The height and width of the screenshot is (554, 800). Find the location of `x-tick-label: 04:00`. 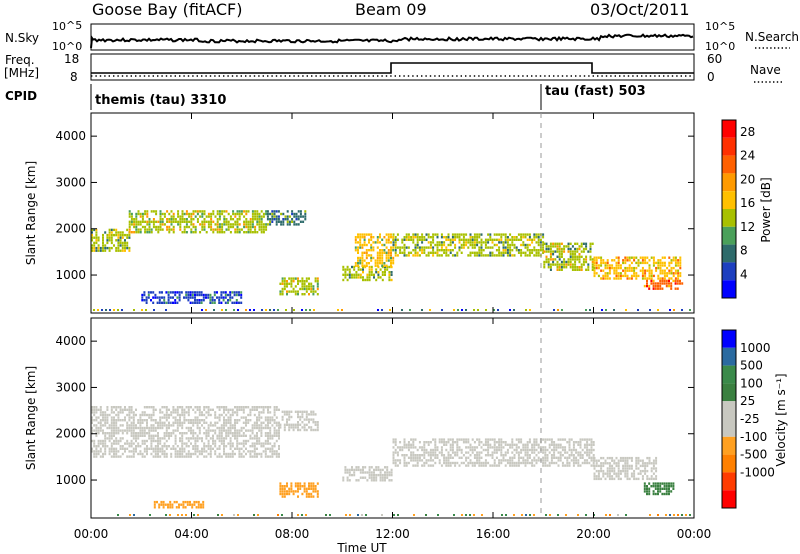

x-tick-label: 04:00 is located at coordinates (191, 534).